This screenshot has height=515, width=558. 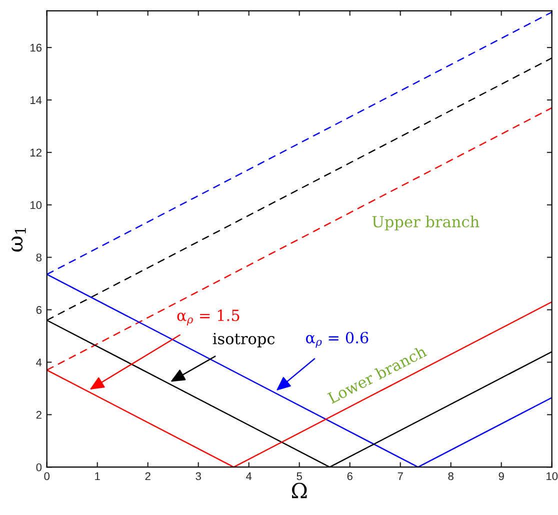 I want to click on y-axis-title: ω$_{1}$, so click(x=19, y=240).